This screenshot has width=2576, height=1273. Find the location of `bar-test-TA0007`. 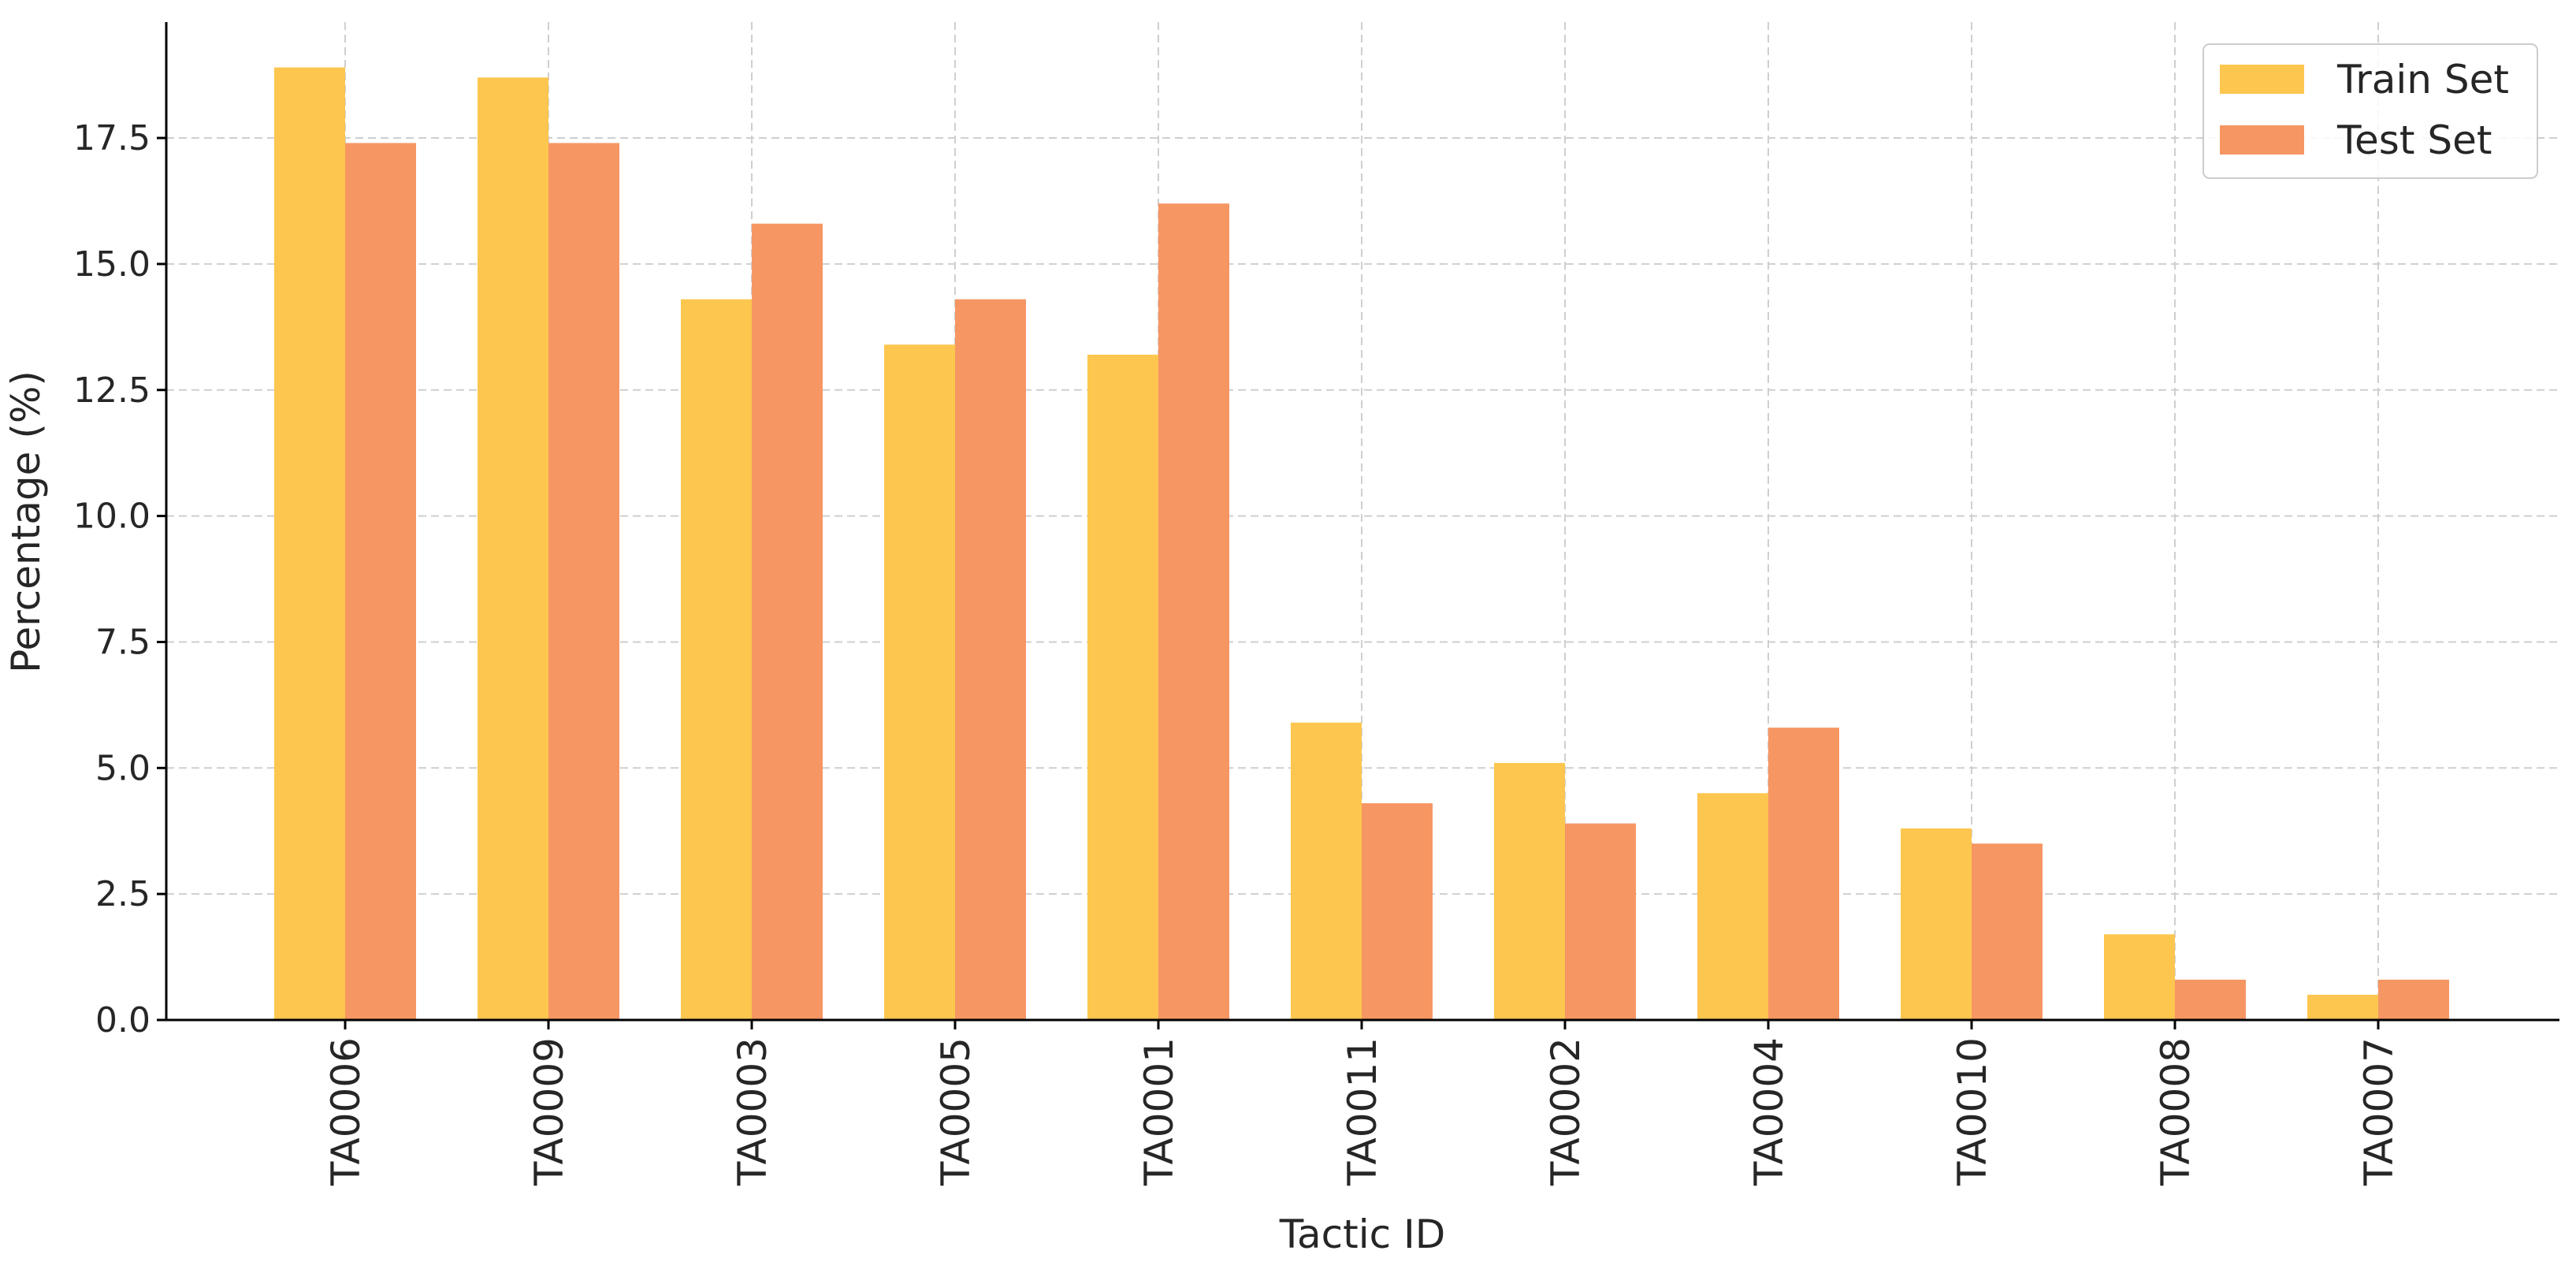

bar-test-TA0007 is located at coordinates (2413, 999).